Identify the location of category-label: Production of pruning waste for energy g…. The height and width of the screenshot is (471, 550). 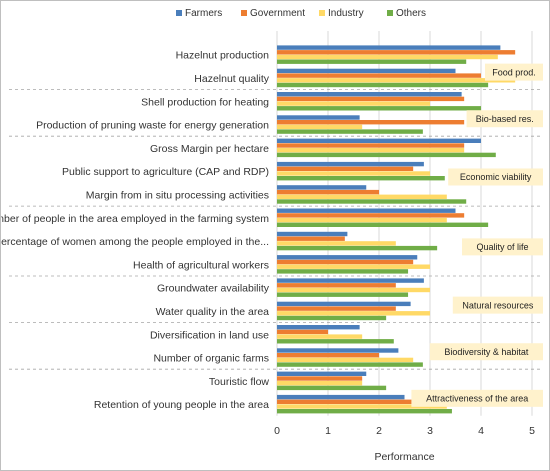
(152, 126).